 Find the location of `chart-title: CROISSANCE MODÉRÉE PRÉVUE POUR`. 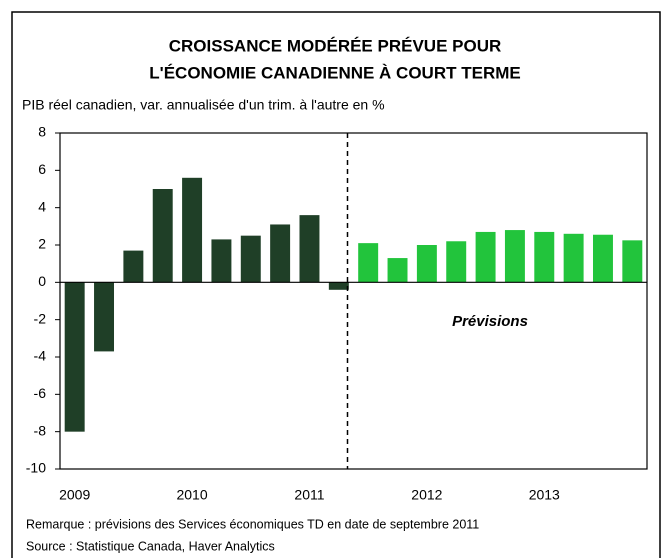

chart-title: CROISSANCE MODÉRÉE PRÉVUE POUR is located at coordinates (335, 45).